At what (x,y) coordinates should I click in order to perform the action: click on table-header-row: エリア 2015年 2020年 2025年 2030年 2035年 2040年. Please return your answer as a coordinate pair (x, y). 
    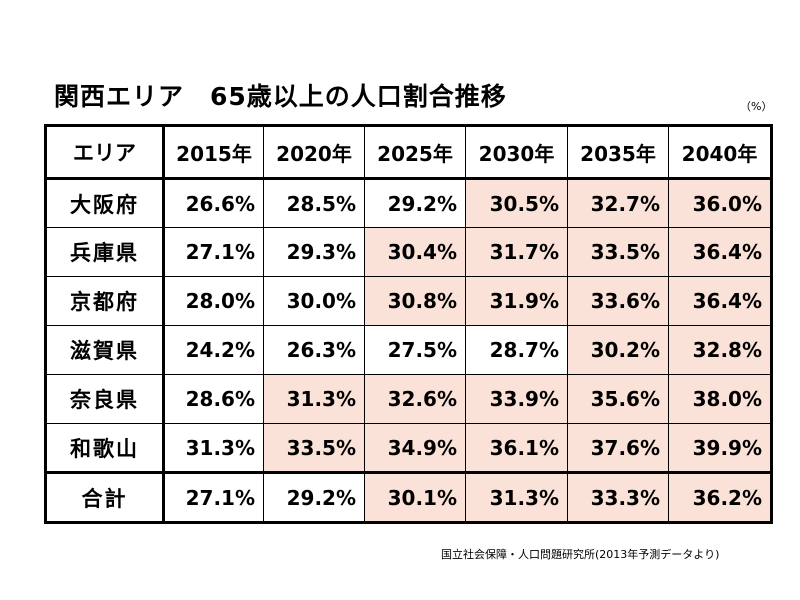
    Looking at the image, I should click on (408, 152).